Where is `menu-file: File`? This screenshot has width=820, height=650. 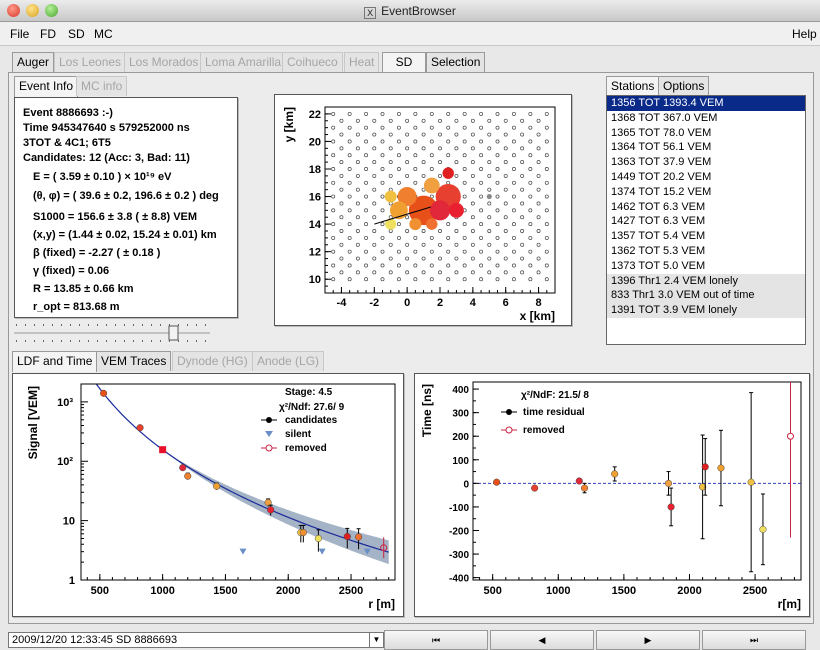 menu-file: File is located at coordinates (20, 34).